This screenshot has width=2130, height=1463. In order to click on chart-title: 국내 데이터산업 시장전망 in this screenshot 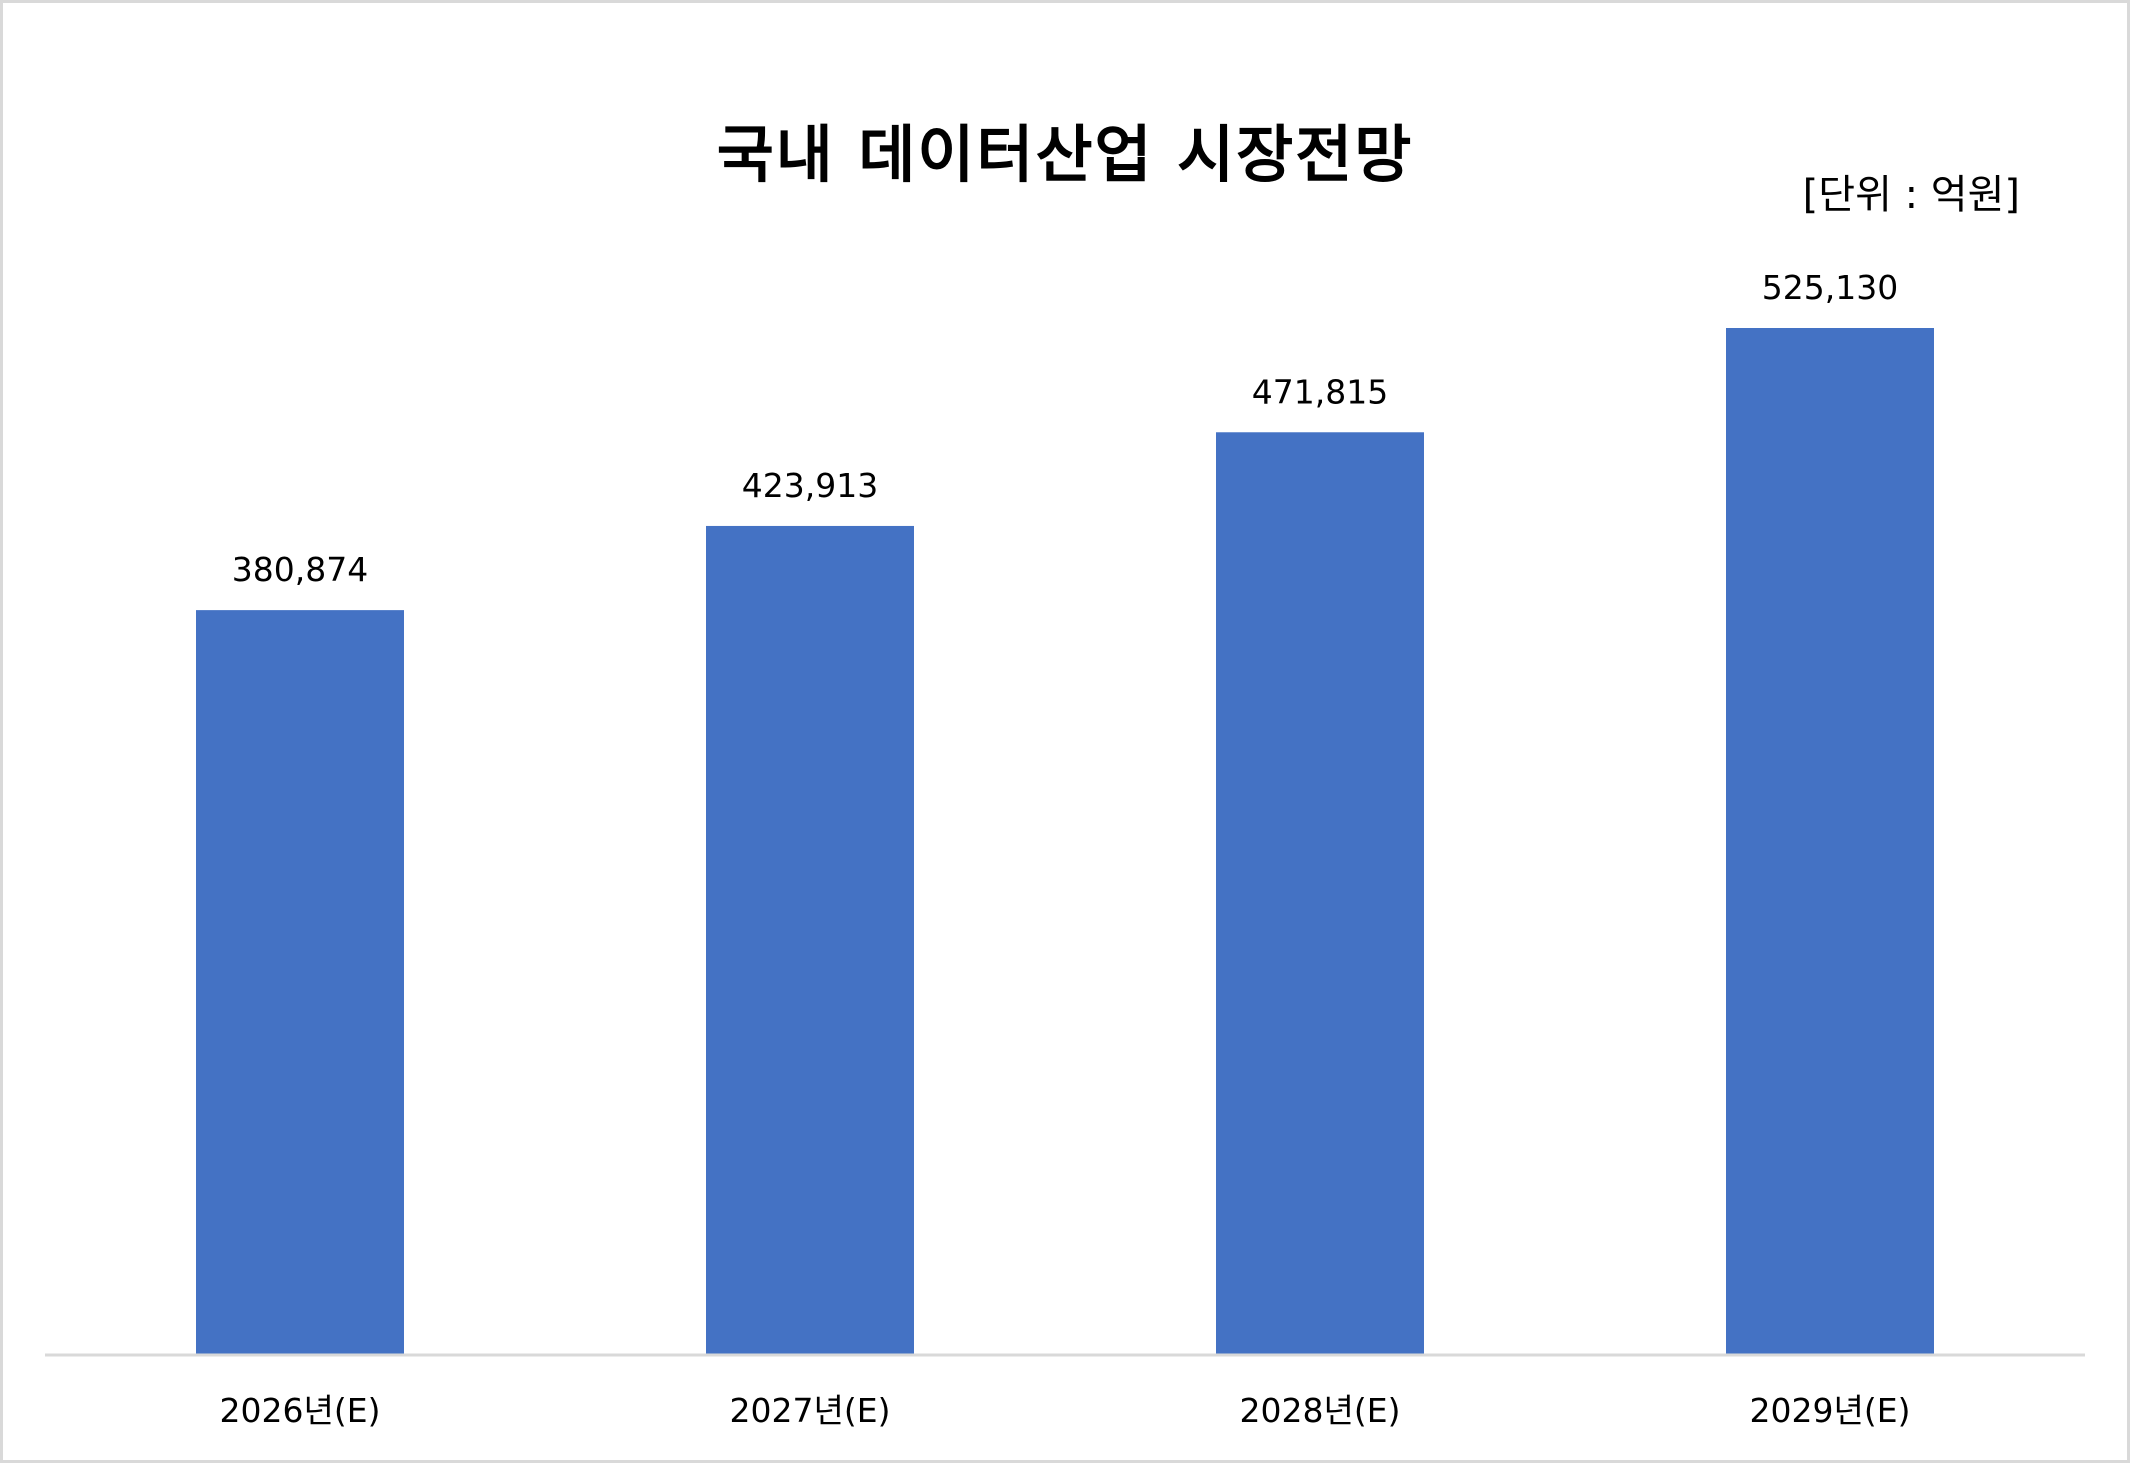, I will do `click(1065, 154)`.